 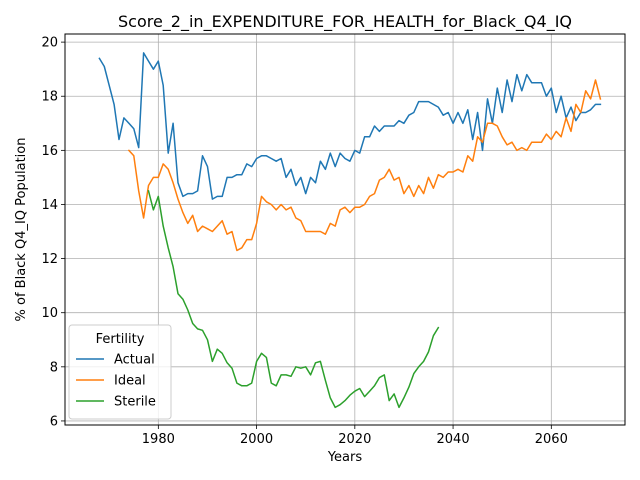 I want to click on x-tick-label: 2000, so click(x=256, y=439).